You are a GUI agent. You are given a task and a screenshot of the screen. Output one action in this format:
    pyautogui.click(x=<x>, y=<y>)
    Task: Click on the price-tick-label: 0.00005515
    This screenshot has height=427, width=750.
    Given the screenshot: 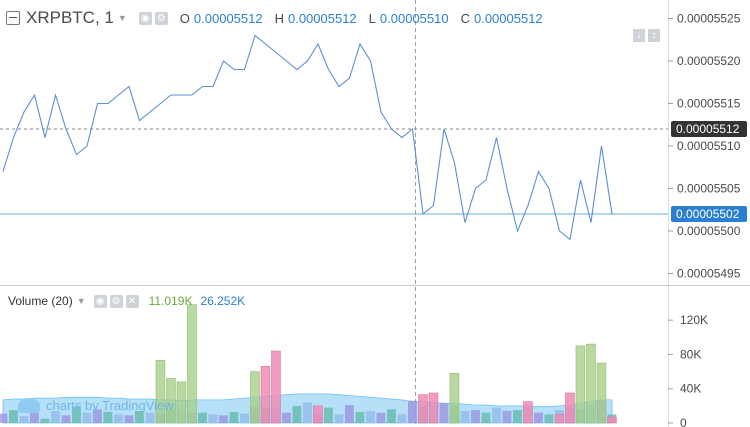 What is the action you would take?
    pyautogui.click(x=709, y=104)
    